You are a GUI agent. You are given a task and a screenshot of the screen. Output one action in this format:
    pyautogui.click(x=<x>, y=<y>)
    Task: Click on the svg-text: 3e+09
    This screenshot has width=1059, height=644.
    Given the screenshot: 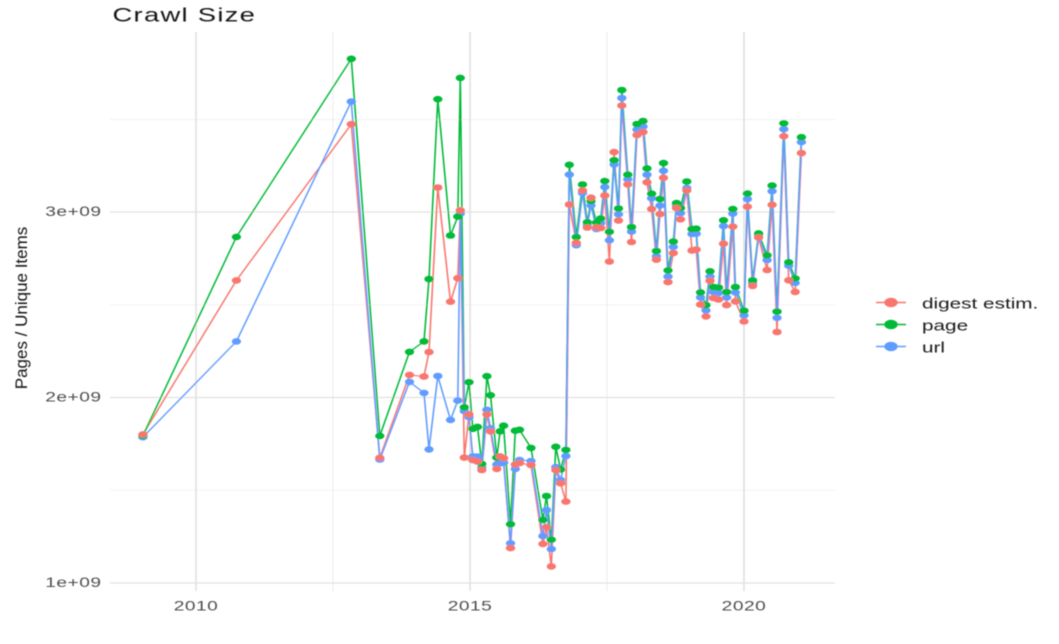 What is the action you would take?
    pyautogui.click(x=73, y=211)
    